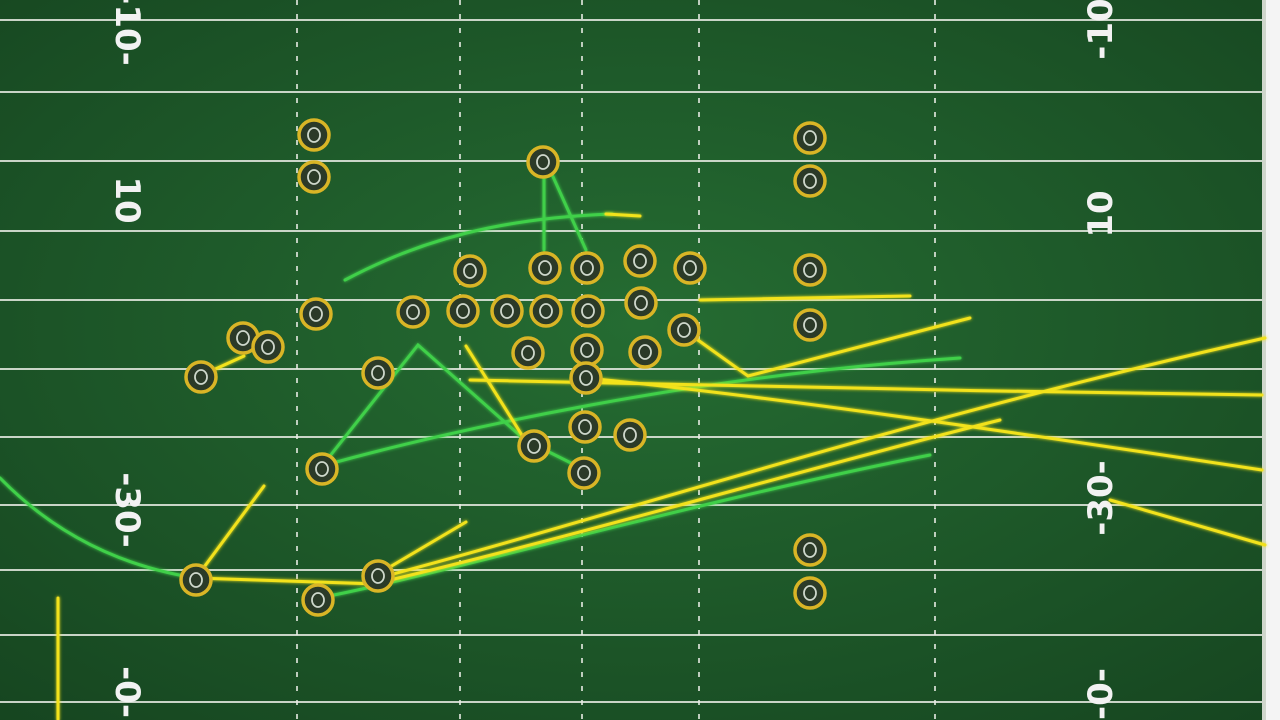 The image size is (1280, 720). What do you see at coordinates (127, 359) in the screenshot?
I see `yard-numbers-left: -10- 10 -30- -0-` at bounding box center [127, 359].